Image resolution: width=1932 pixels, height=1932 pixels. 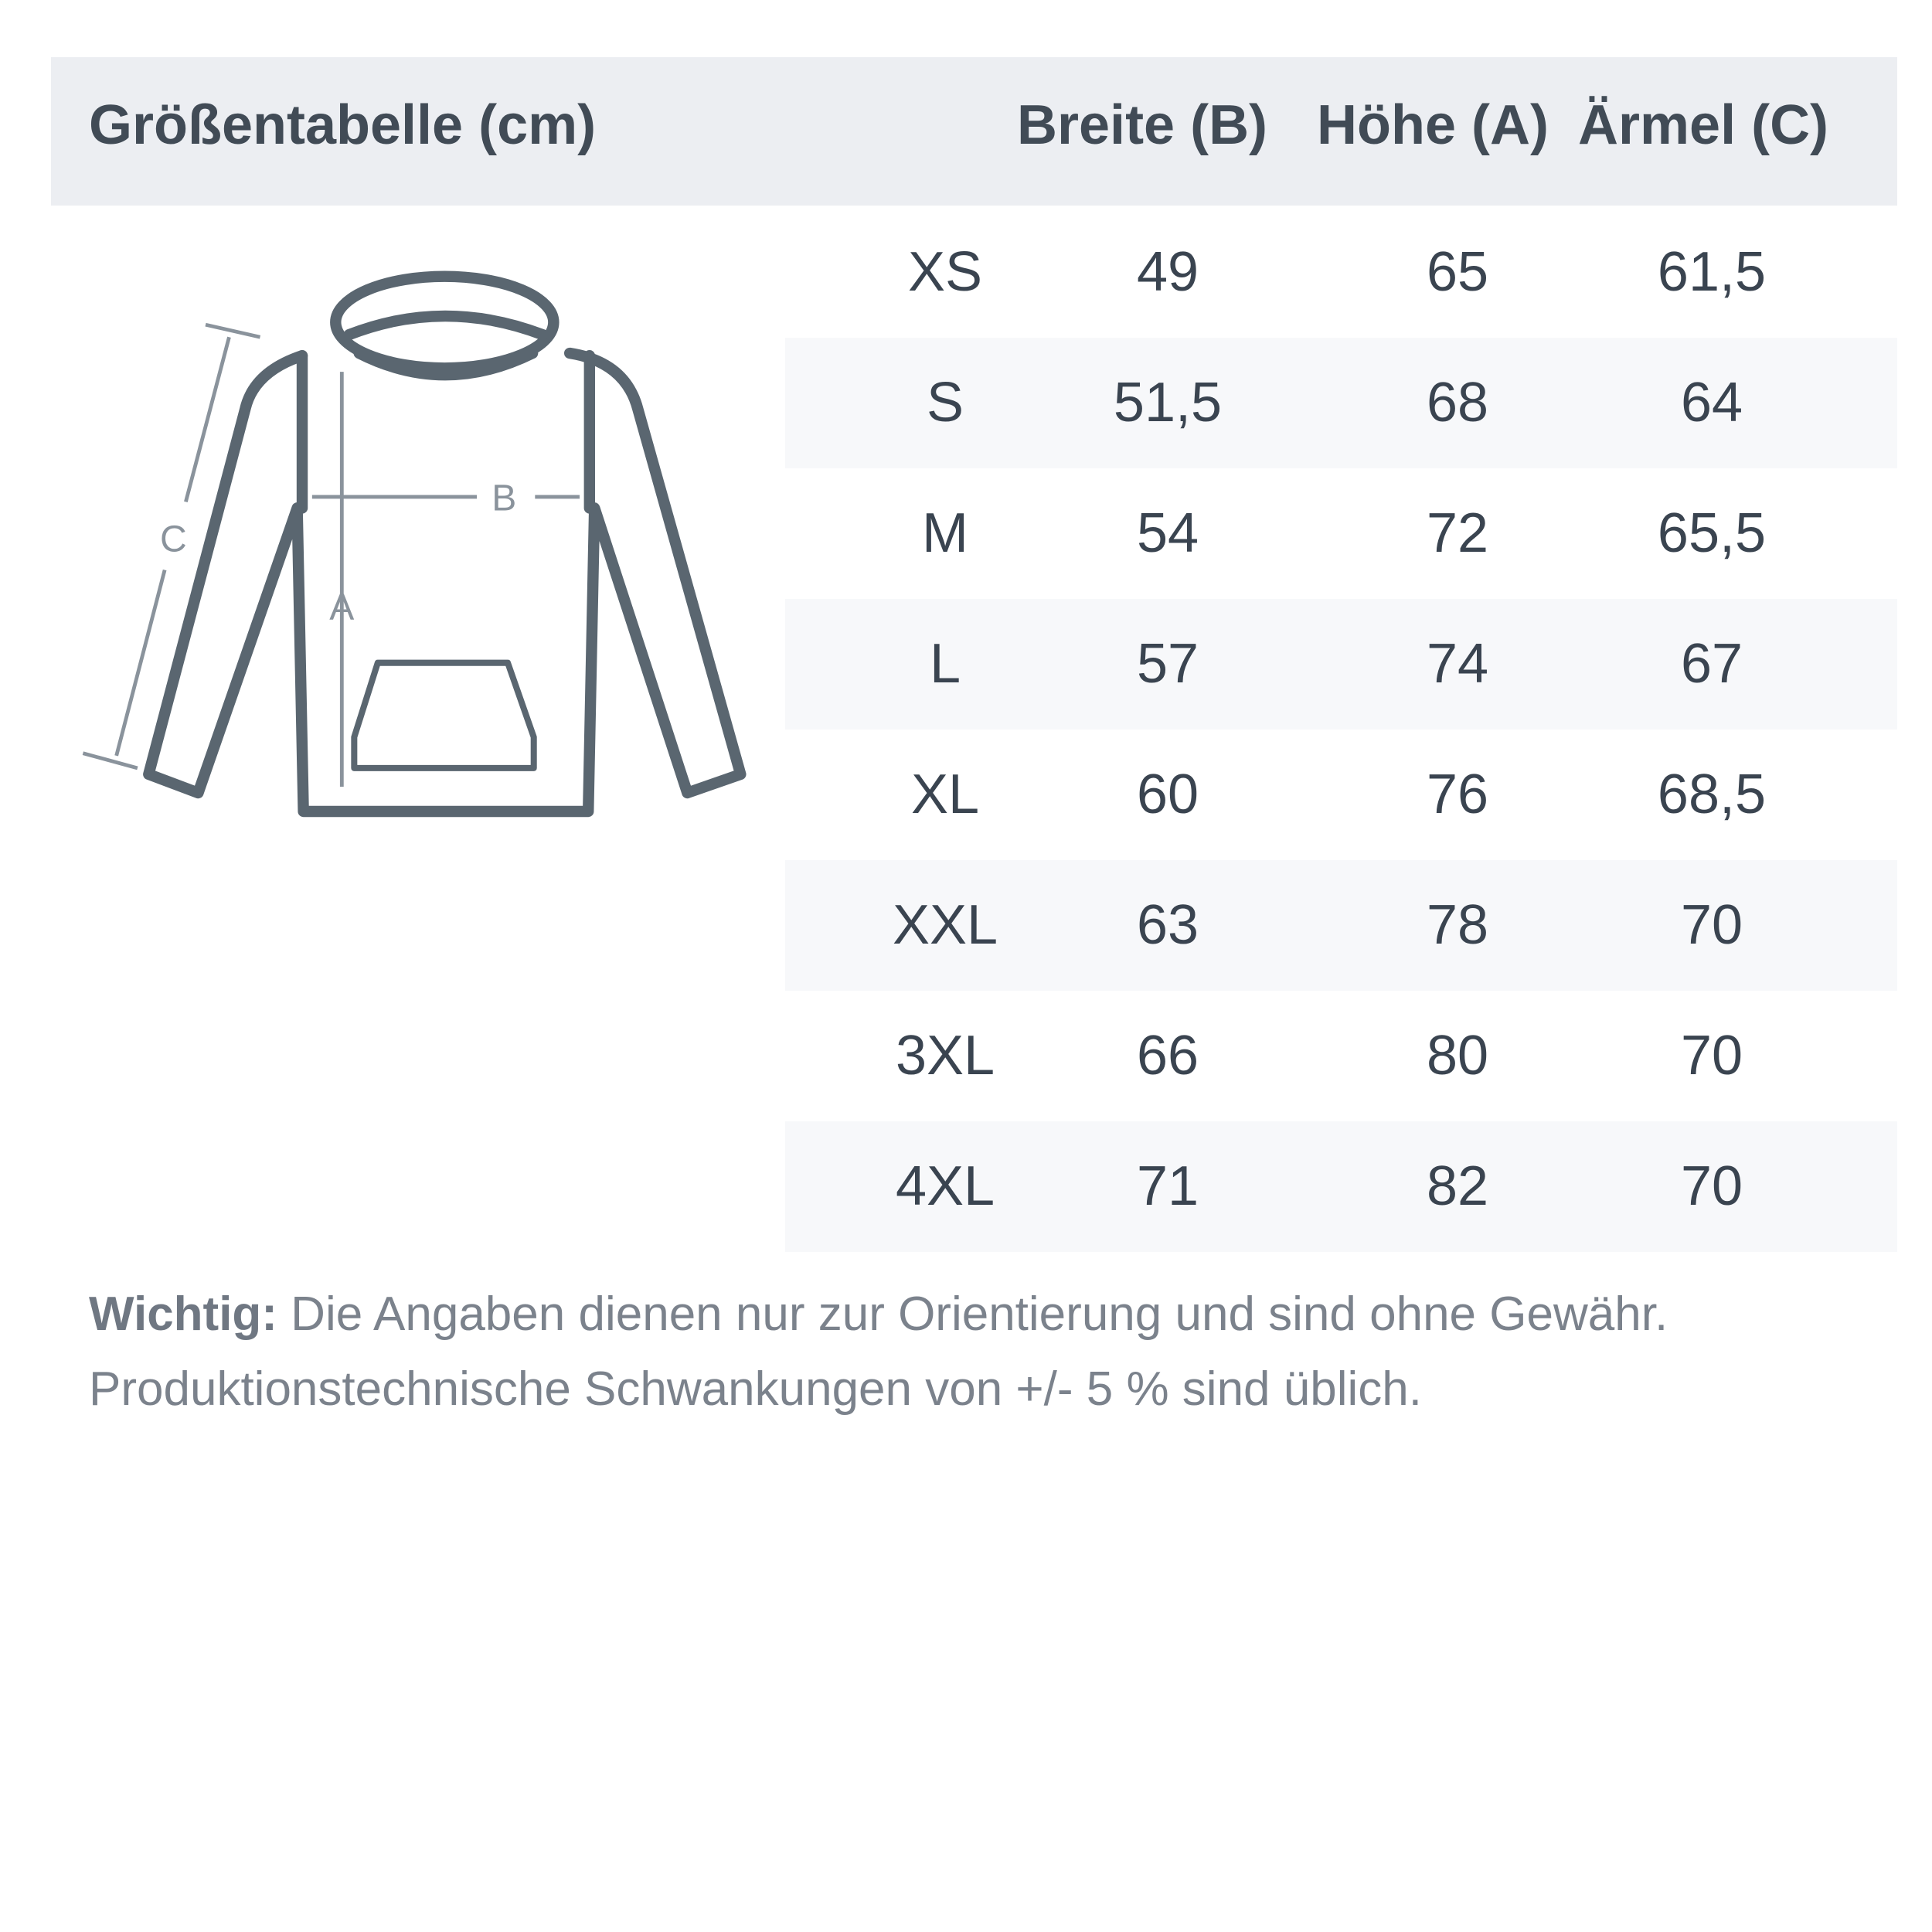 What do you see at coordinates (1458, 272) in the screenshot?
I see `cell-hoehe: 65` at bounding box center [1458, 272].